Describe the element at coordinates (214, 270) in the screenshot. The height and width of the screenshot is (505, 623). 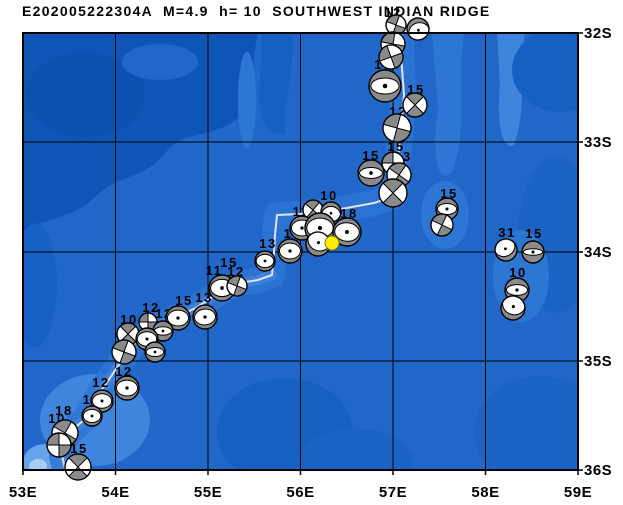
I see `depth-label: 11` at that location.